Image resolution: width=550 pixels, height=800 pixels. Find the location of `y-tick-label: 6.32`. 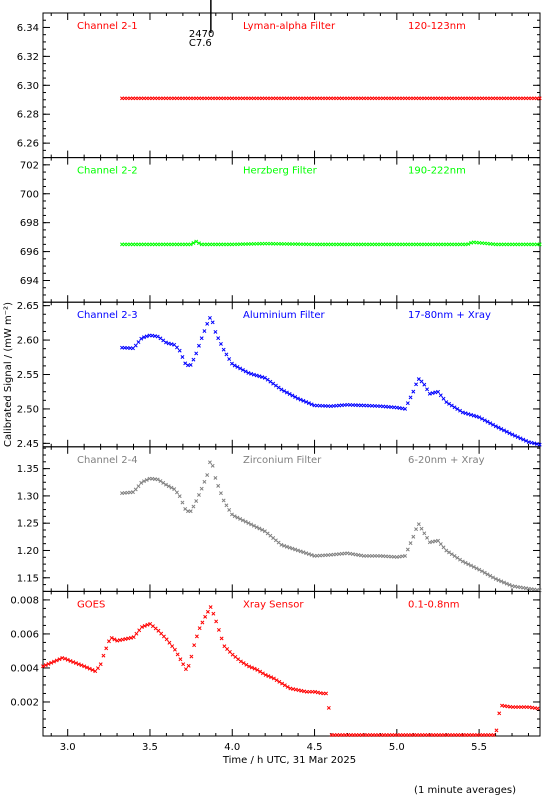

y-tick-label: 6.32 is located at coordinates (28, 57).